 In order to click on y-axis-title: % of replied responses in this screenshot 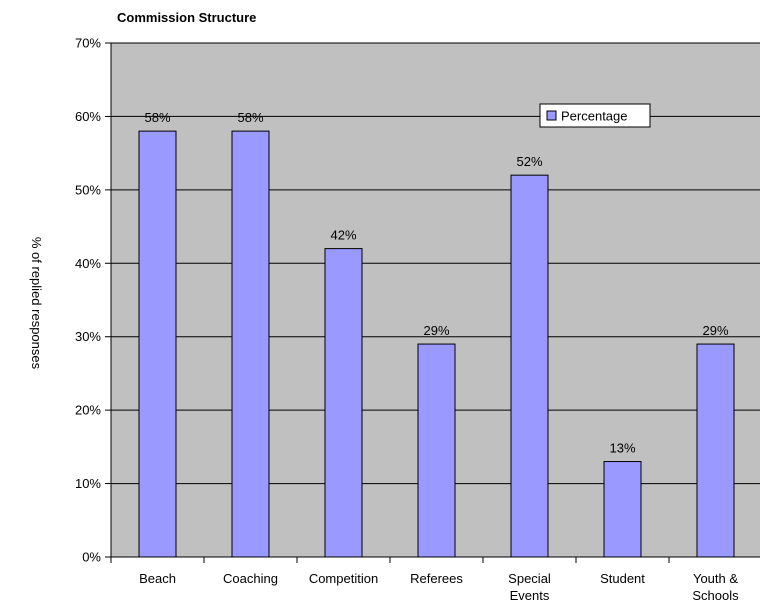, I will do `click(36, 303)`.